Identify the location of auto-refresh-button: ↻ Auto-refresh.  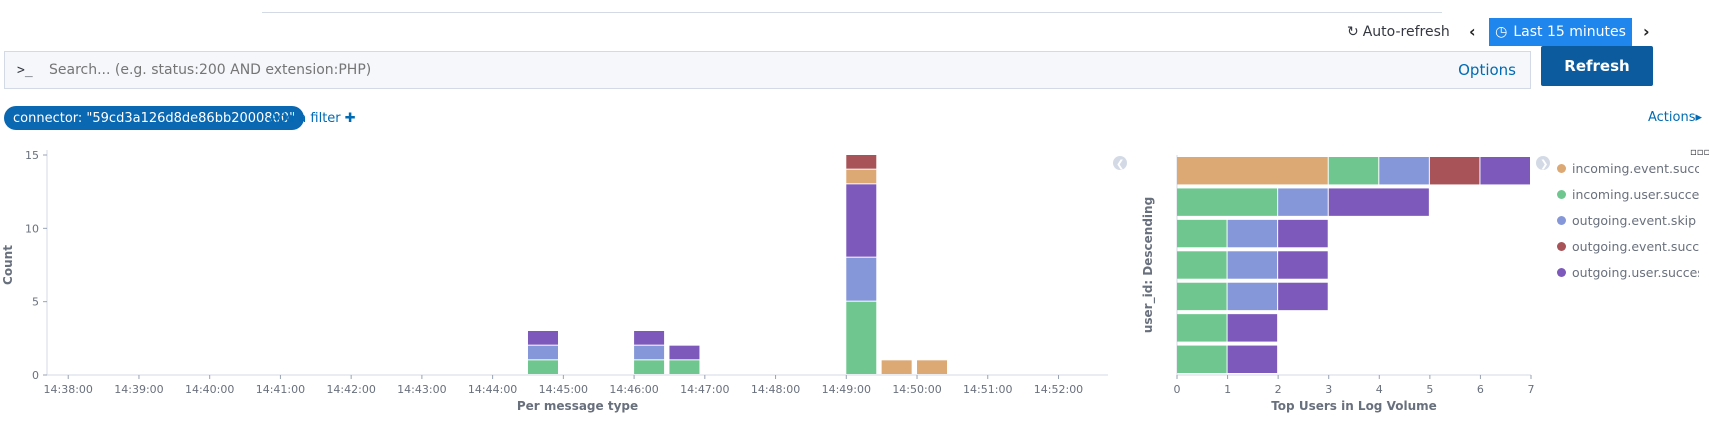
(1398, 32).